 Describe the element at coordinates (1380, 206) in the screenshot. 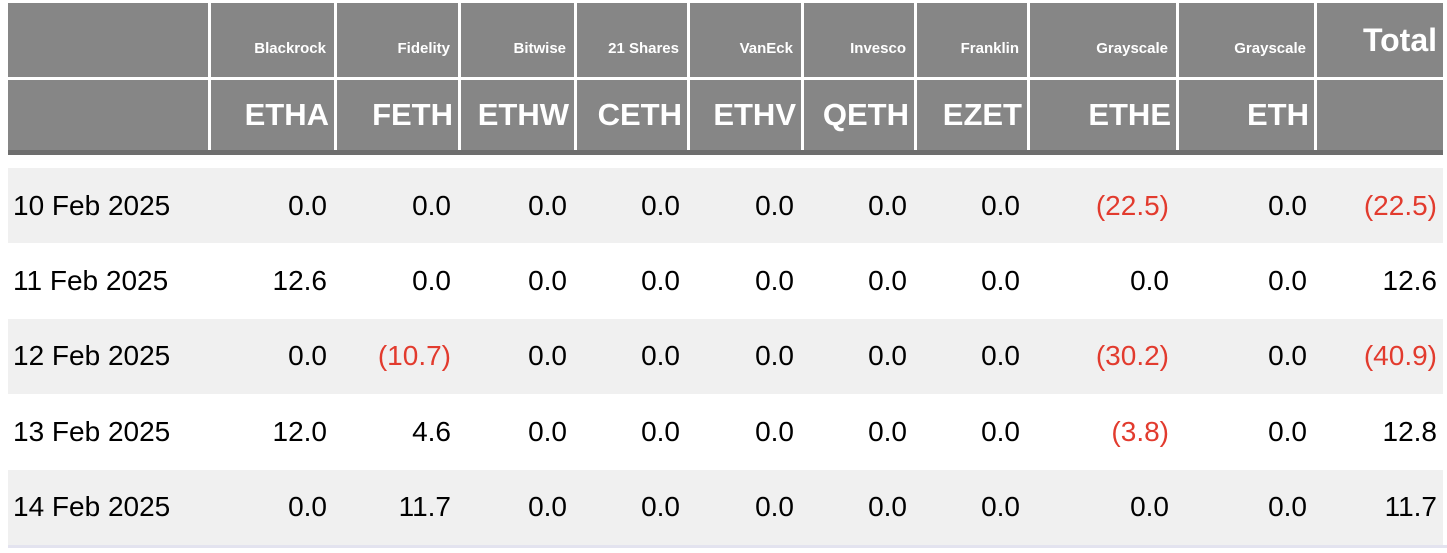

I see `total-value-cell: (22.5)` at that location.